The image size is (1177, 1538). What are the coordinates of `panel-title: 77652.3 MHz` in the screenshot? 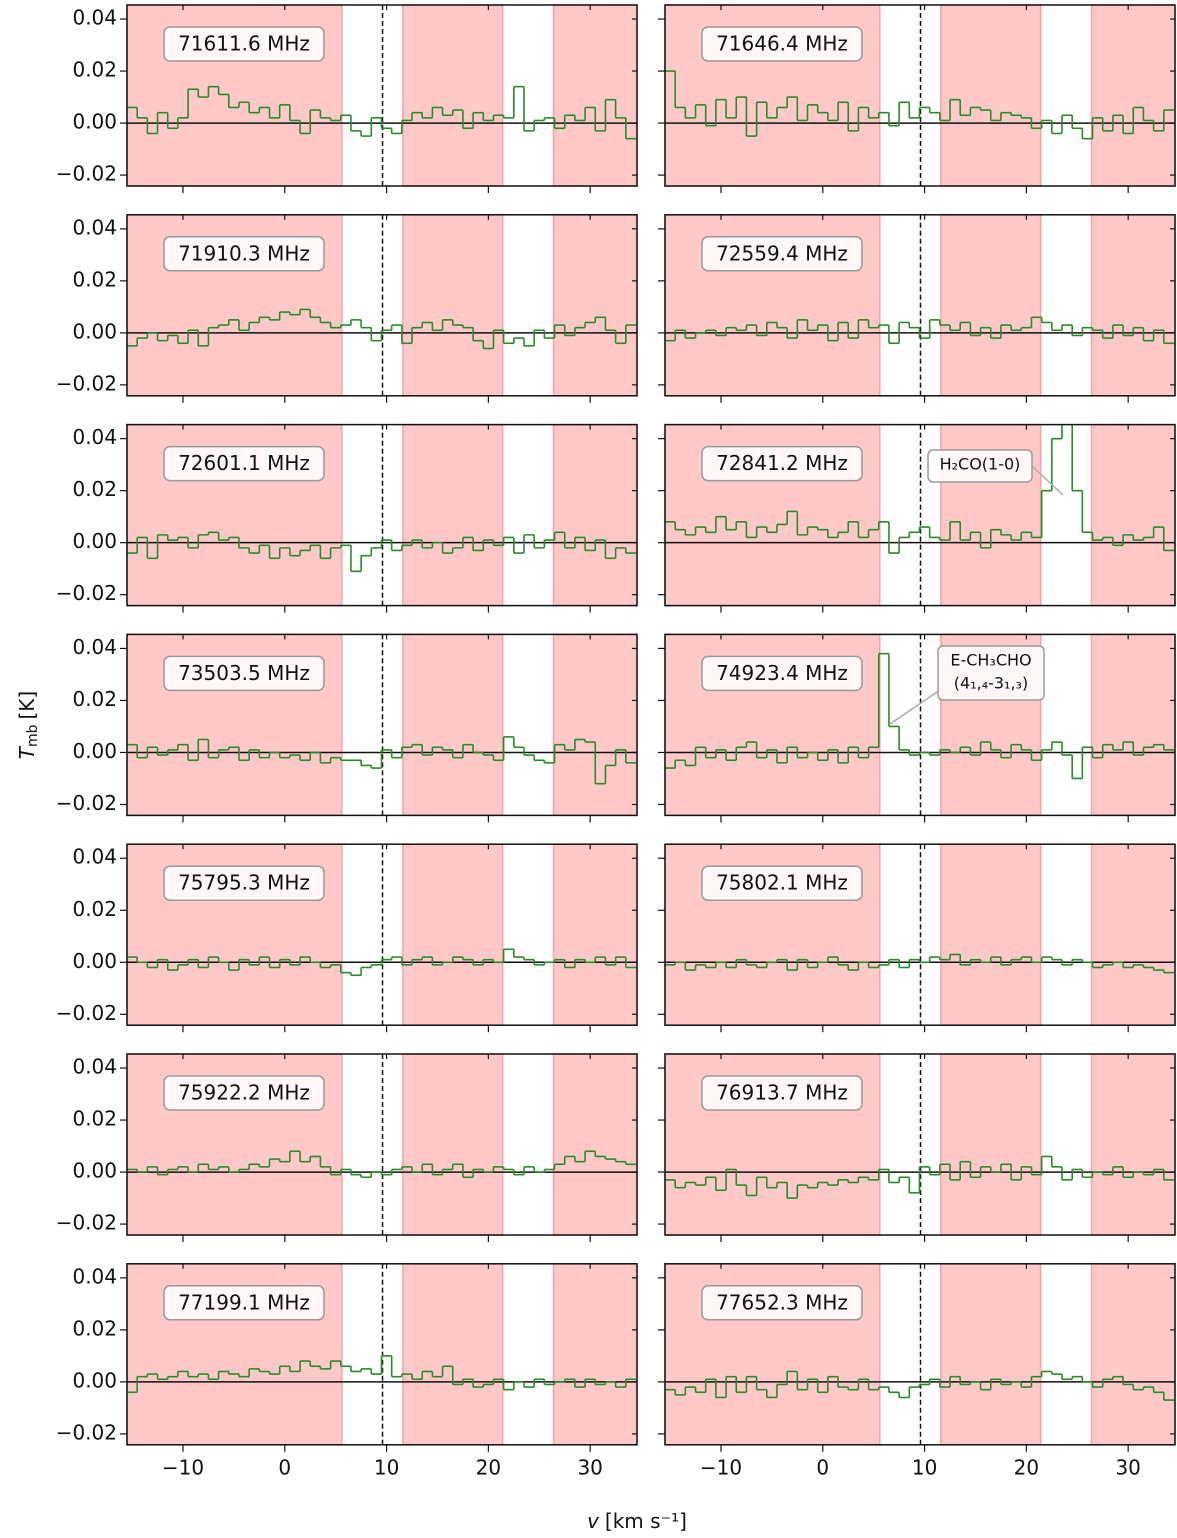 It's located at (782, 1302).